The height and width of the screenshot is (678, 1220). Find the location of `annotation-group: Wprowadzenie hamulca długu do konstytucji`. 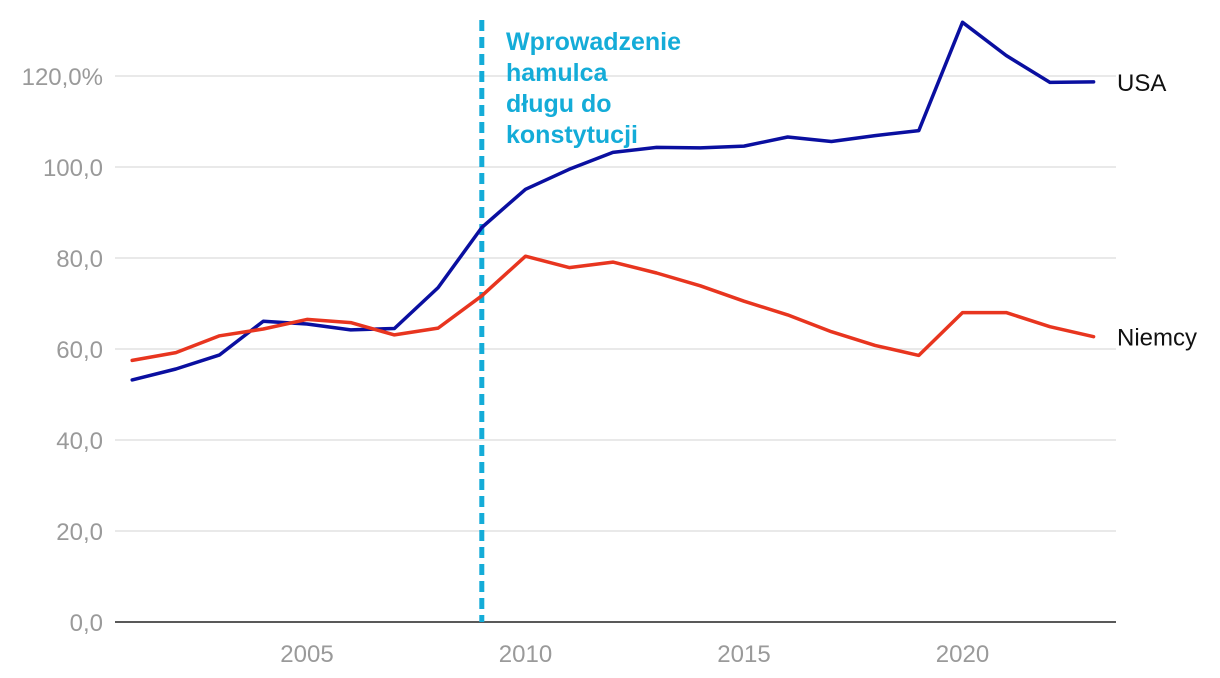

annotation-group: Wprowadzenie hamulca długu do konstytucji is located at coordinates (580, 321).